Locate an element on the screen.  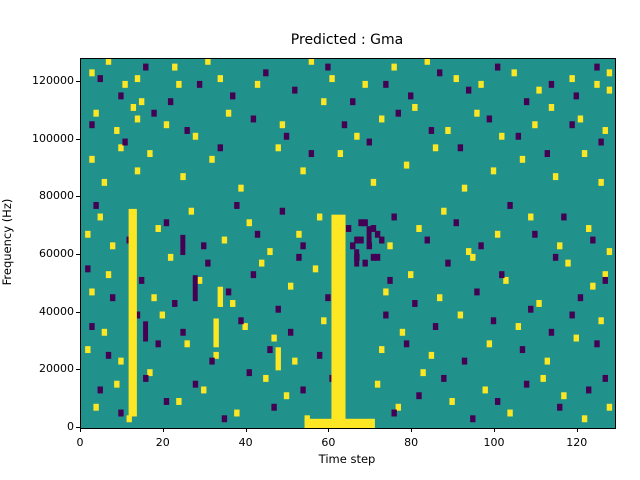
x-axis-label: Time step is located at coordinates (347, 459).